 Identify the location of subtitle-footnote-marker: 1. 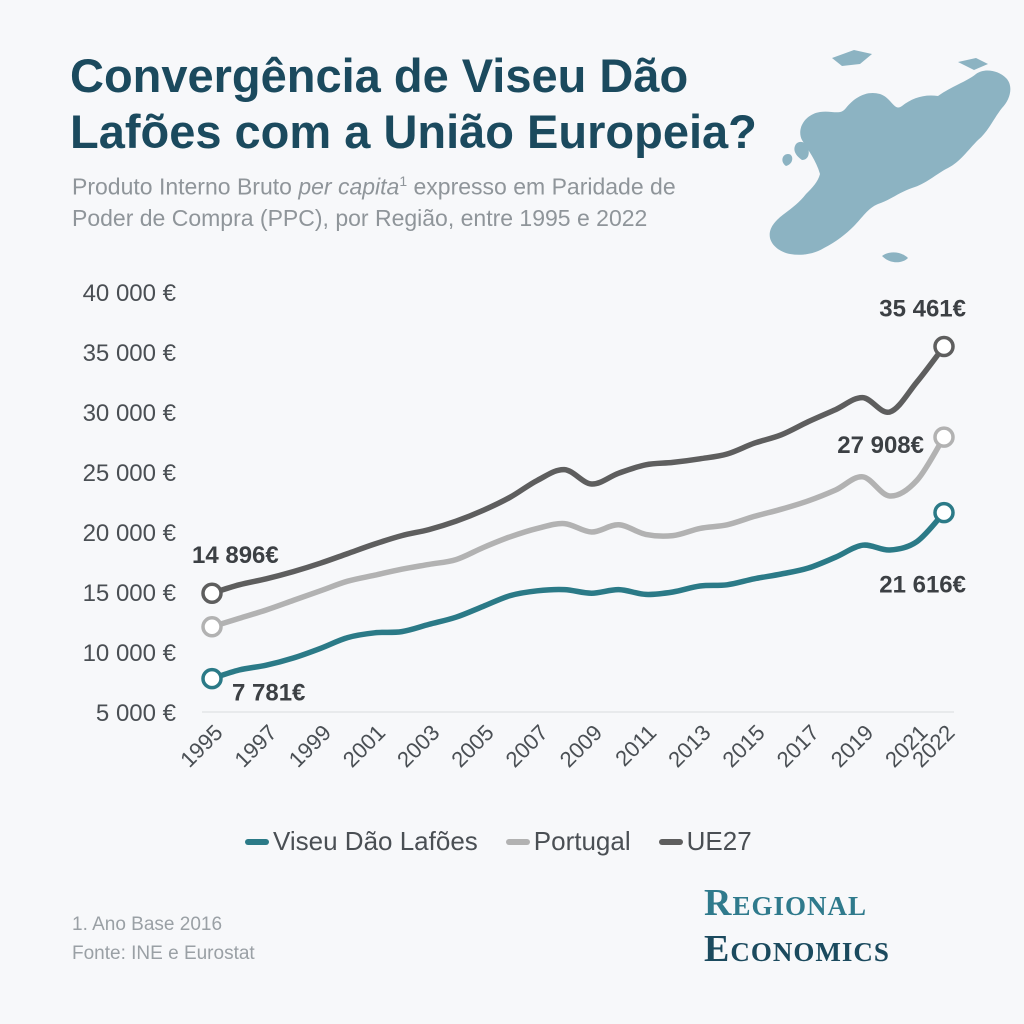
(403, 181).